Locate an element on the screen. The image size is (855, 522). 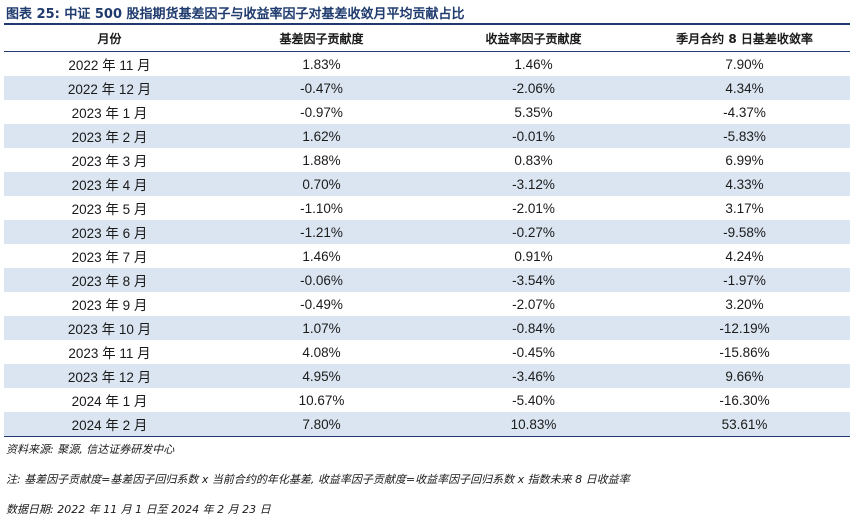
cell-basis-factor: 1.88% is located at coordinates (321, 160).